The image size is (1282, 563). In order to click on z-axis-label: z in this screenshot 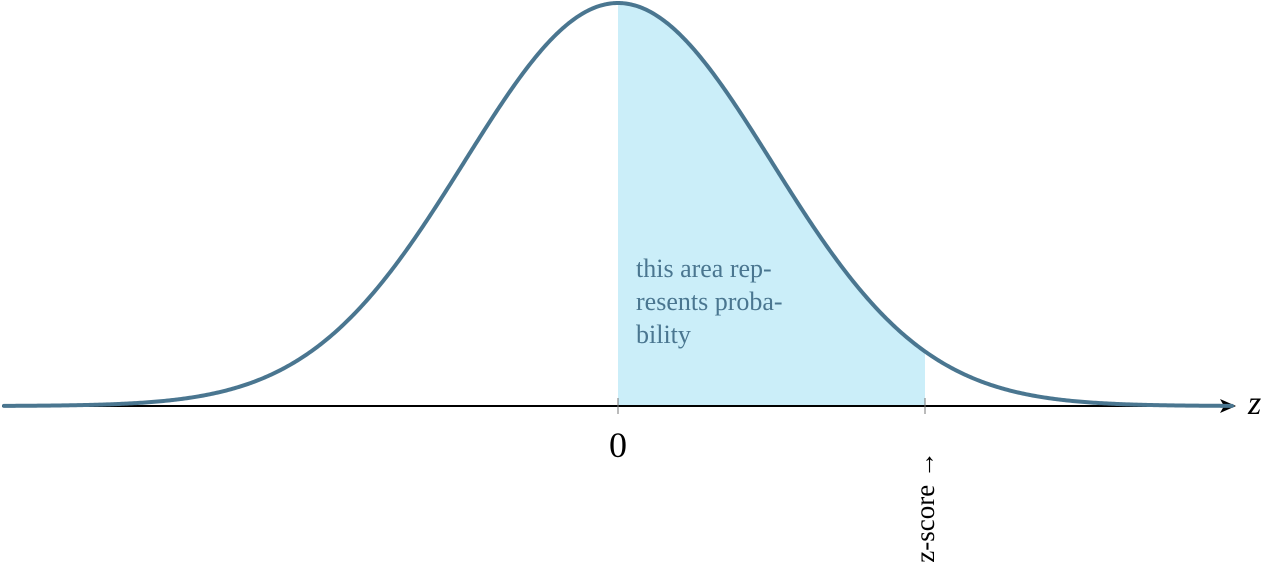, I will do `click(1254, 403)`.